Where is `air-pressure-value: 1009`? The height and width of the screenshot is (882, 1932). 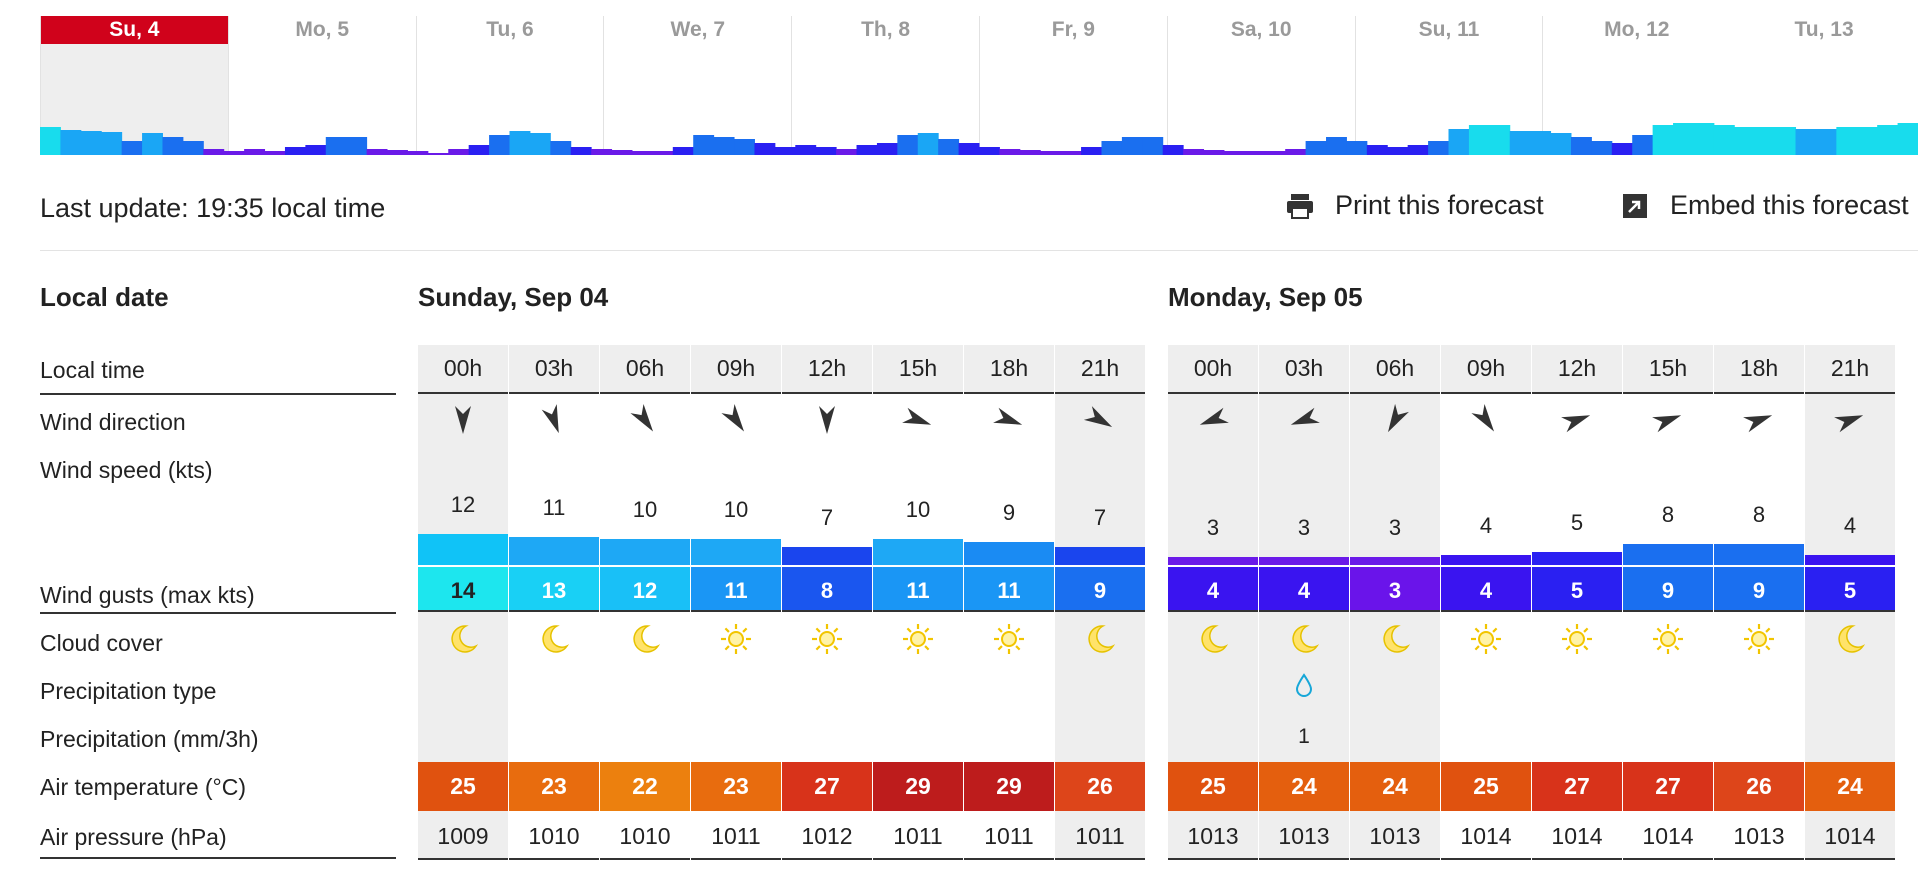
air-pressure-value: 1009 is located at coordinates (463, 836).